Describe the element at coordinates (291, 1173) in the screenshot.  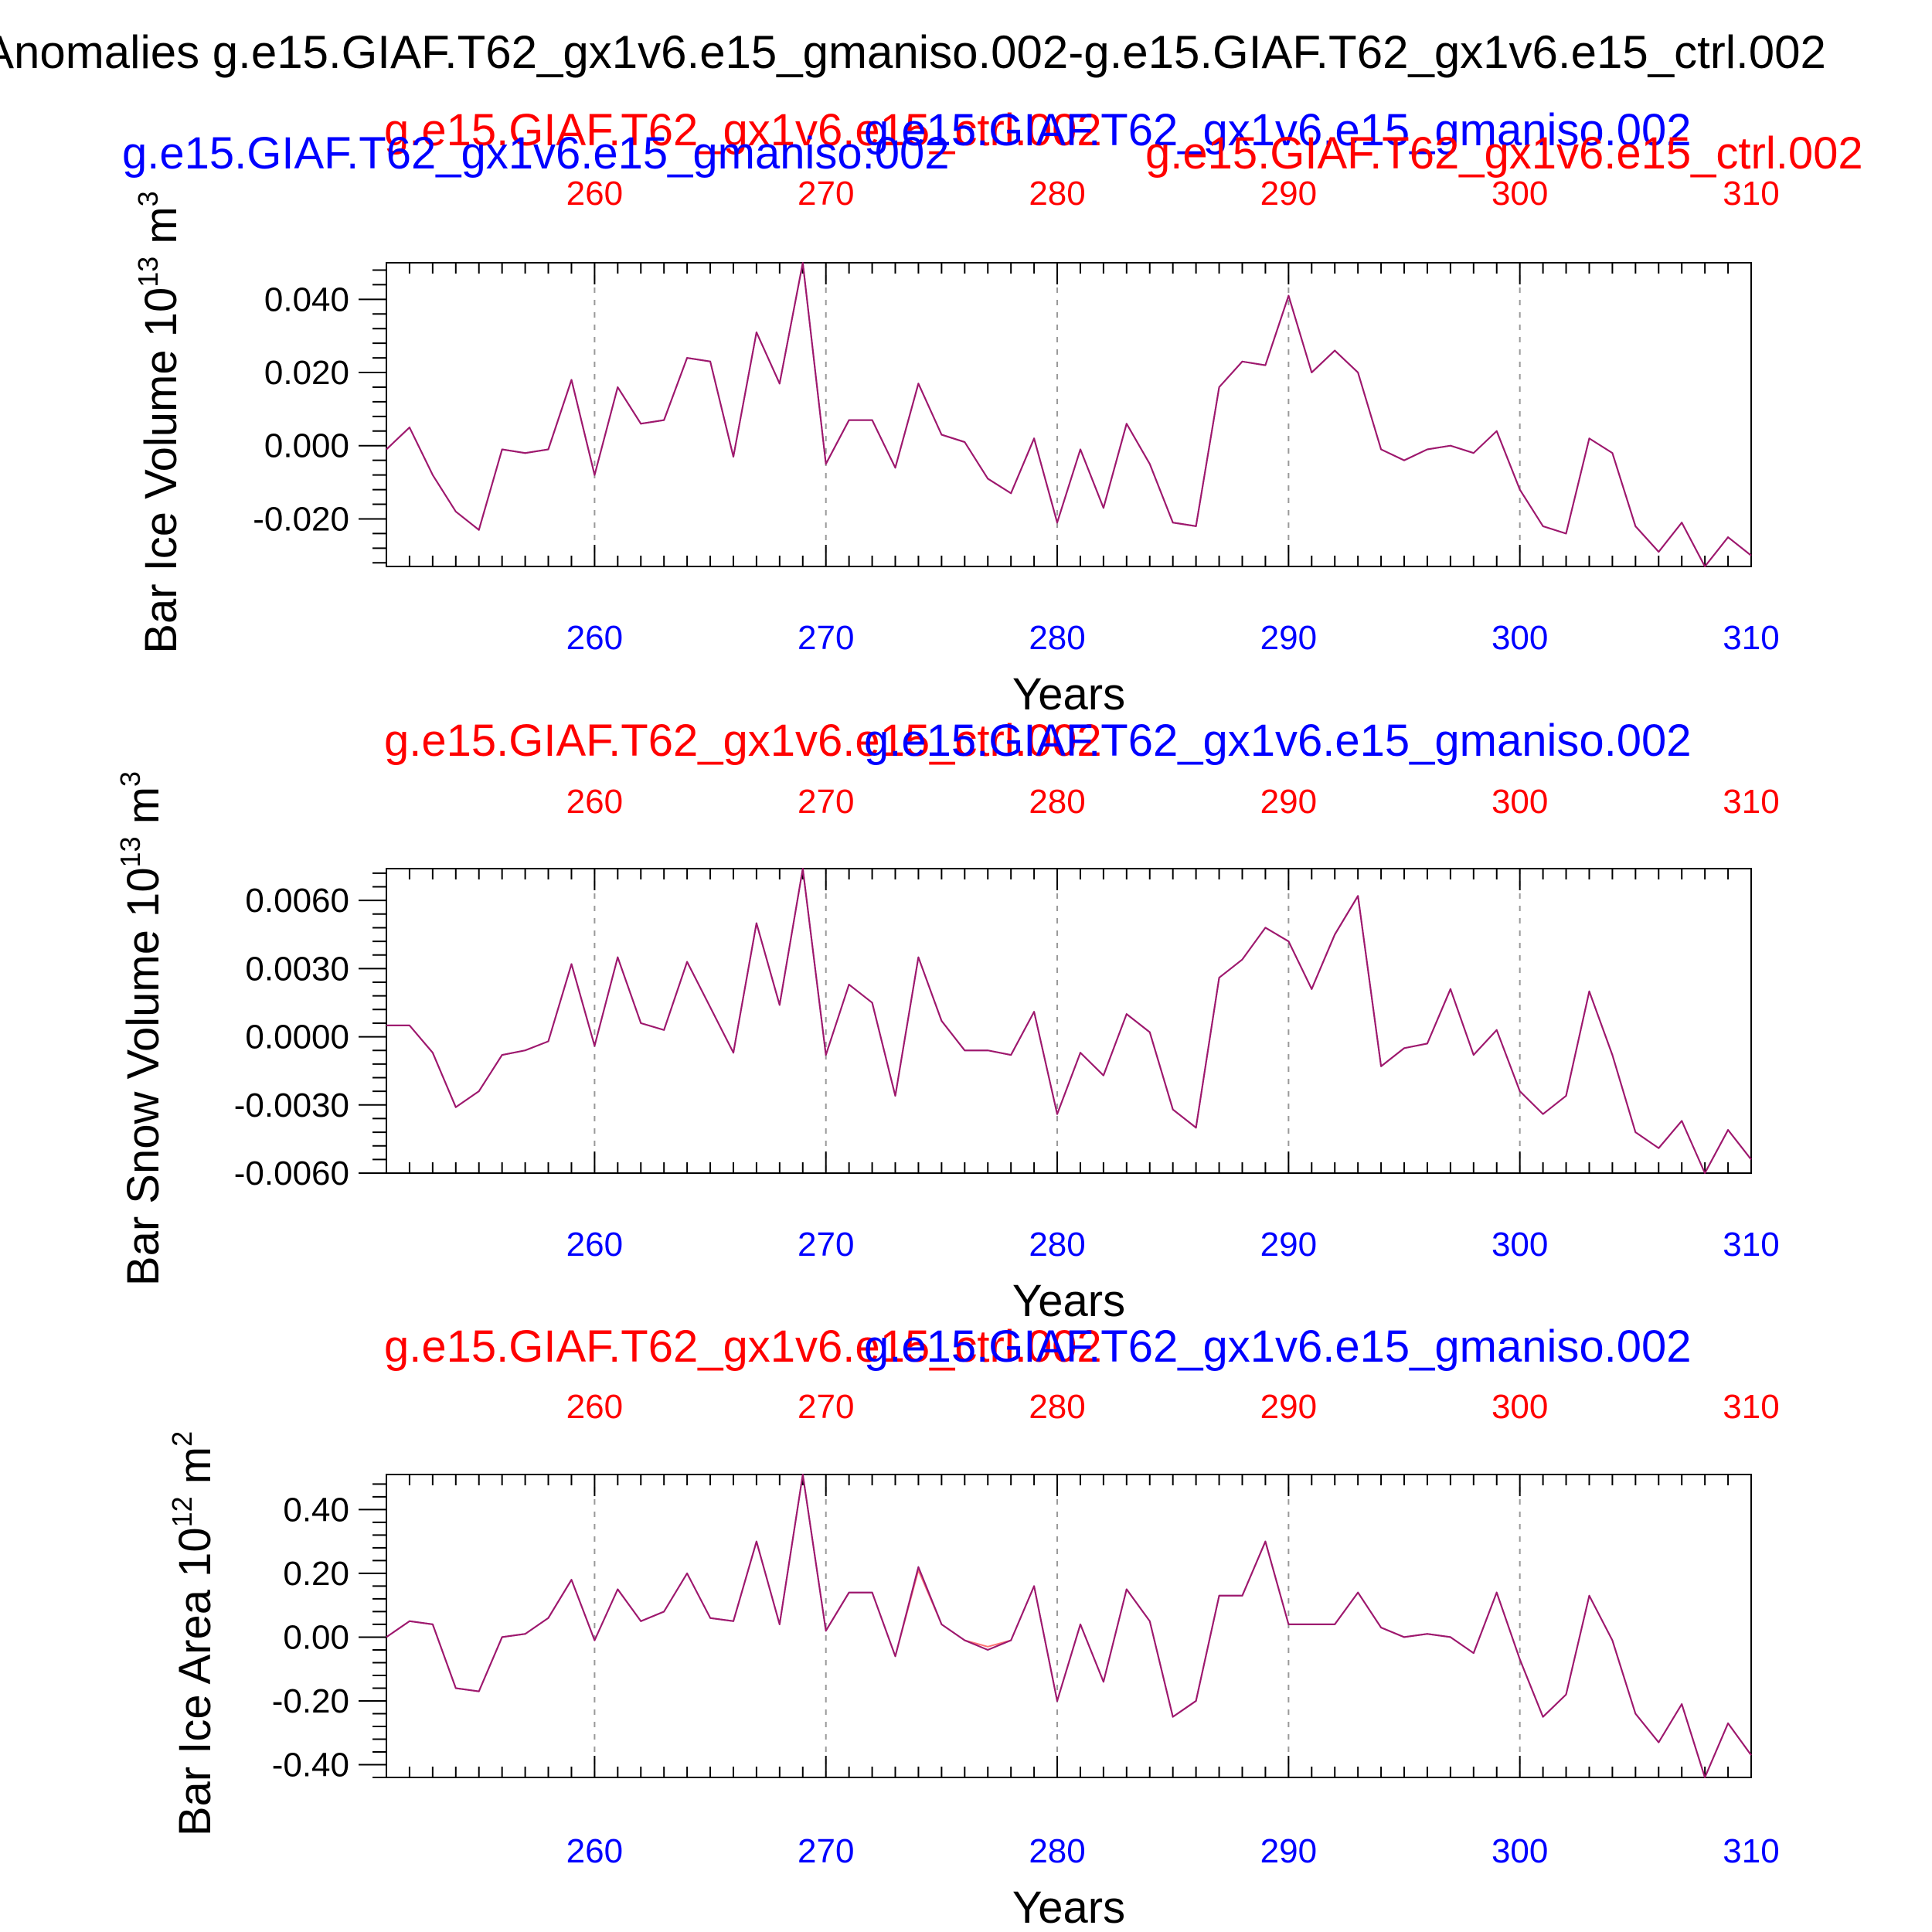
I see `y-tick-label: -0.0060` at that location.